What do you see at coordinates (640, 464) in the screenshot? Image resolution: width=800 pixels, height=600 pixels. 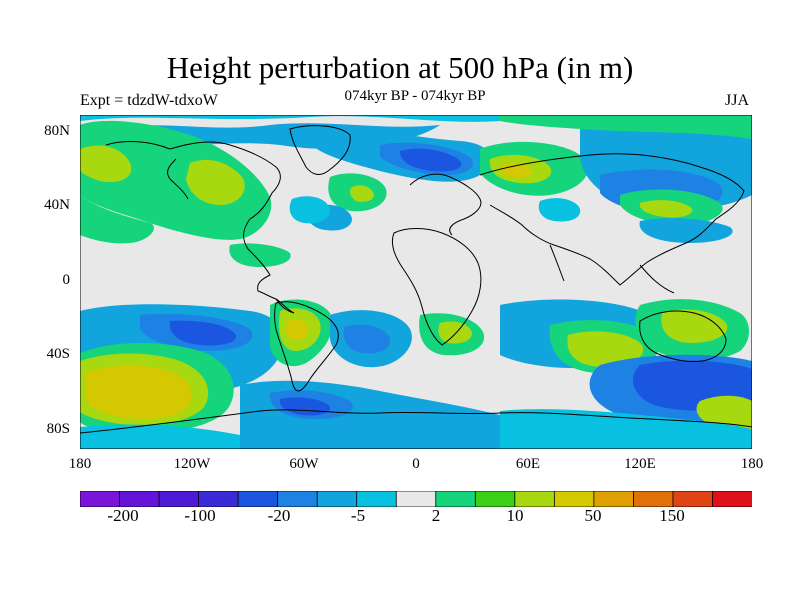 I see `lon-label: 120E` at bounding box center [640, 464].